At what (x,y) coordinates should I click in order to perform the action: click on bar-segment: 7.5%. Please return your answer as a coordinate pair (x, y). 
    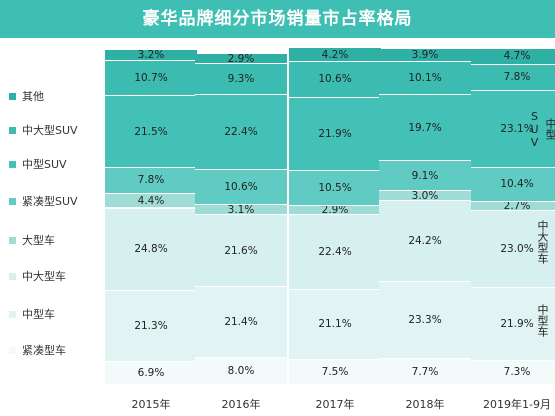
    Looking at the image, I should click on (335, 372).